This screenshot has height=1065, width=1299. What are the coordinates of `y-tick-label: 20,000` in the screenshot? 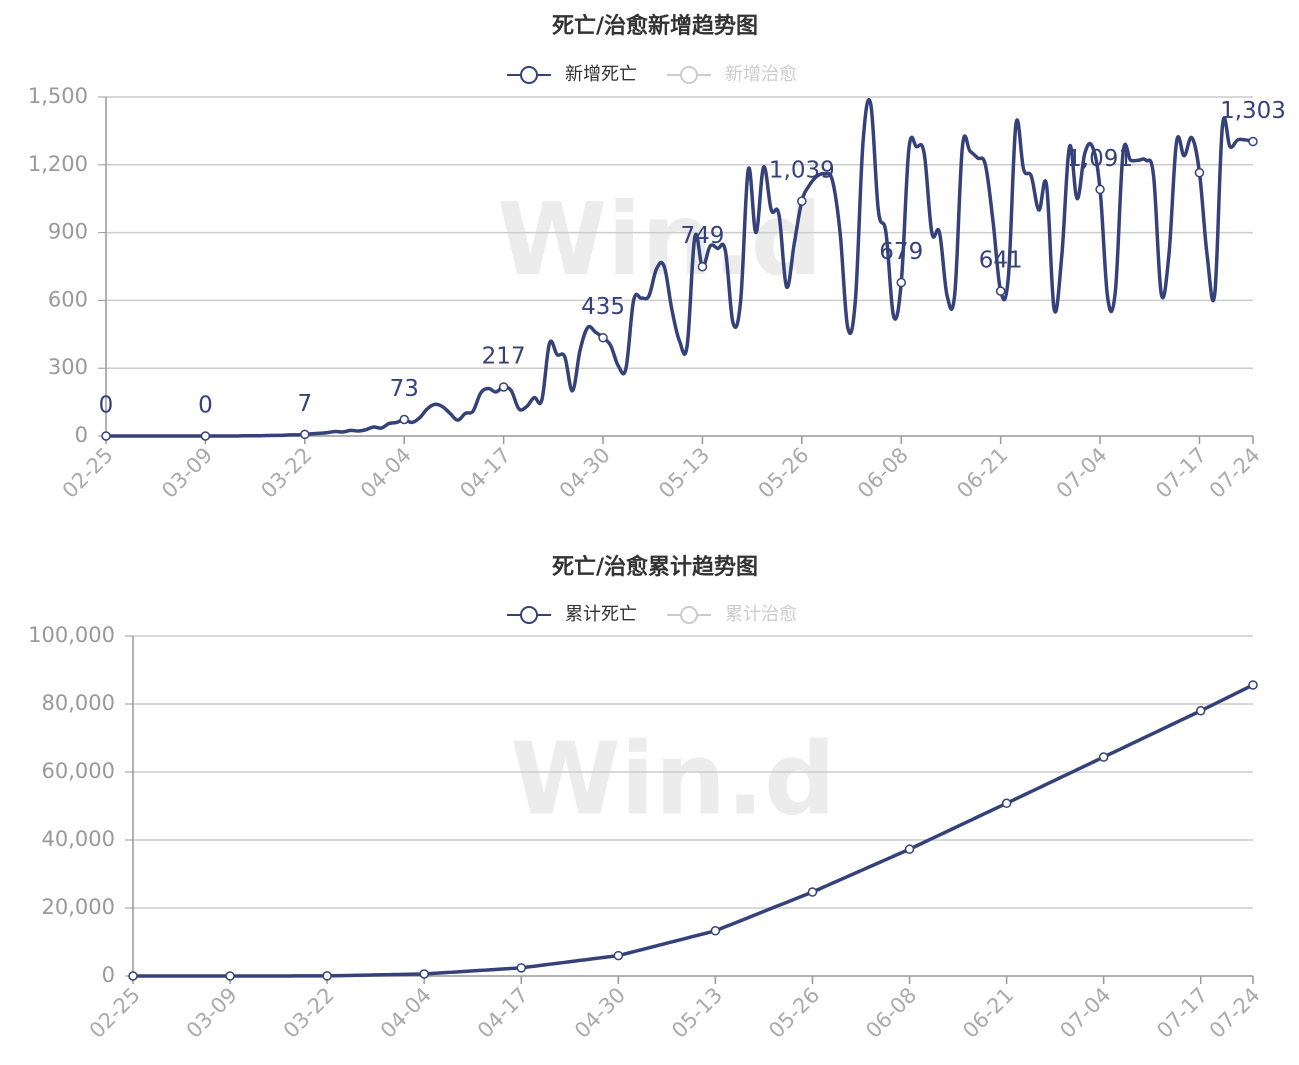 It's located at (78, 907).